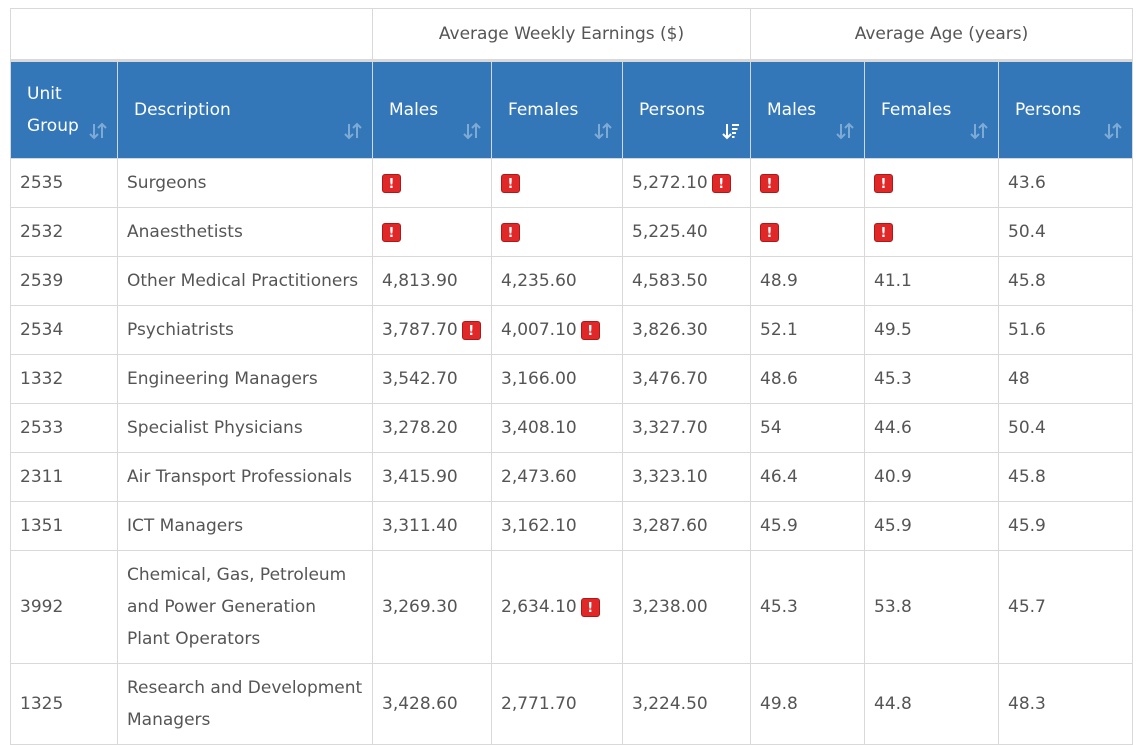 The image size is (1144, 745). What do you see at coordinates (53, 110) in the screenshot?
I see `column-header-unit-group-label: Unit Group` at bounding box center [53, 110].